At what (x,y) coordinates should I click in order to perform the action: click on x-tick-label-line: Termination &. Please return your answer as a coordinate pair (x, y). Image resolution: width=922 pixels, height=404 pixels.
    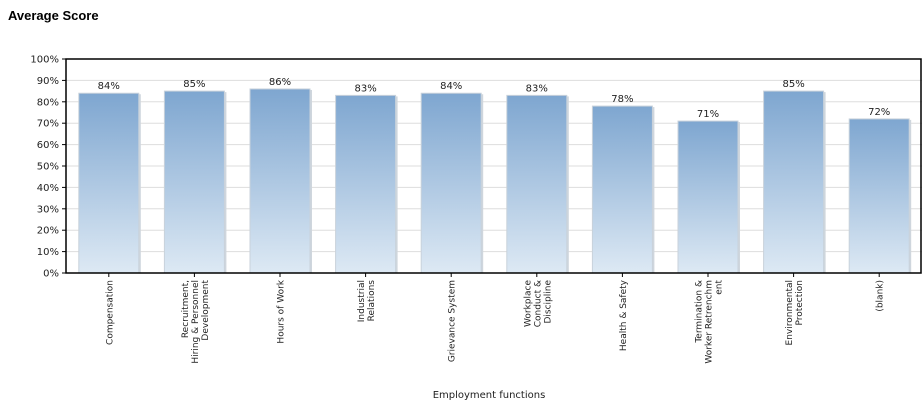
    Looking at the image, I should click on (700, 312).